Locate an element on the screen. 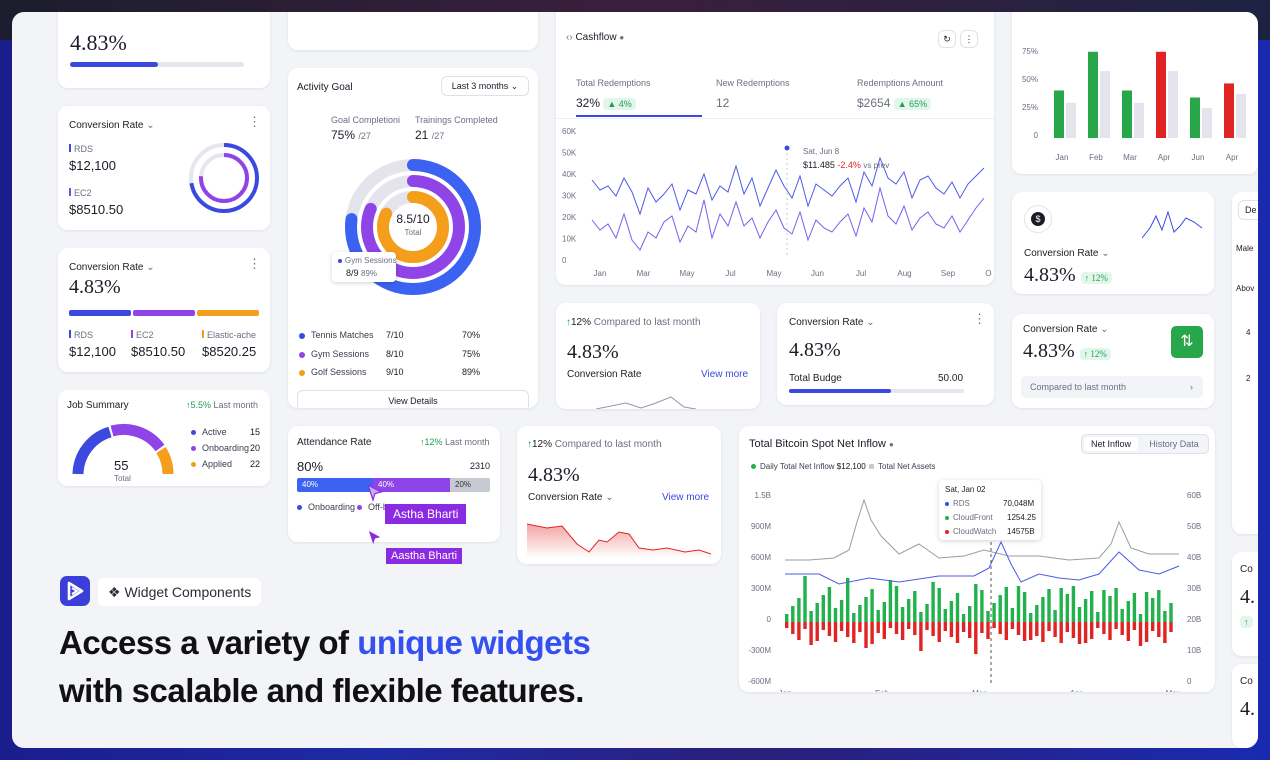 This screenshot has width=1270, height=760. tab-redemptions-amount-label: Redemptions Amount is located at coordinates (900, 83).